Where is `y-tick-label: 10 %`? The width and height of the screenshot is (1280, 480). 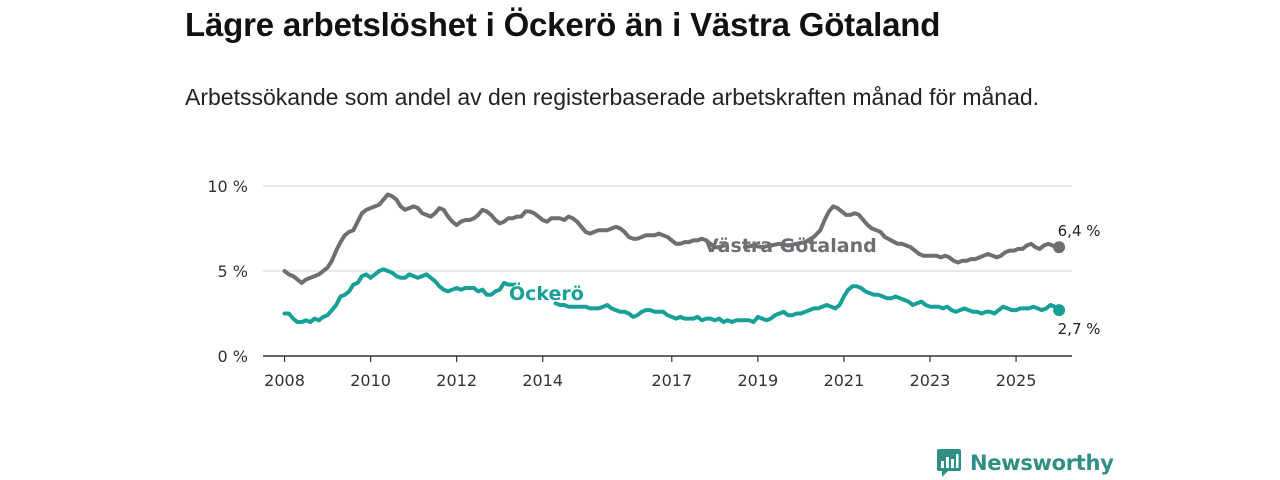 y-tick-label: 10 % is located at coordinates (227, 186).